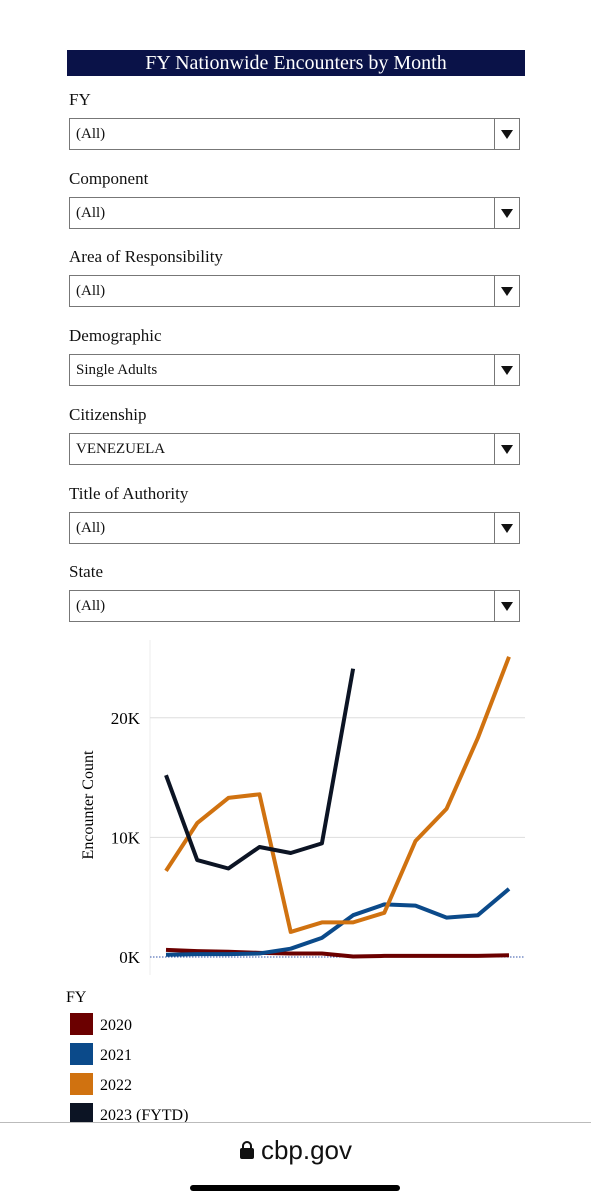 This screenshot has height=1201, width=591. Describe the element at coordinates (117, 370) in the screenshot. I see `filter-value: Single Adults` at that location.